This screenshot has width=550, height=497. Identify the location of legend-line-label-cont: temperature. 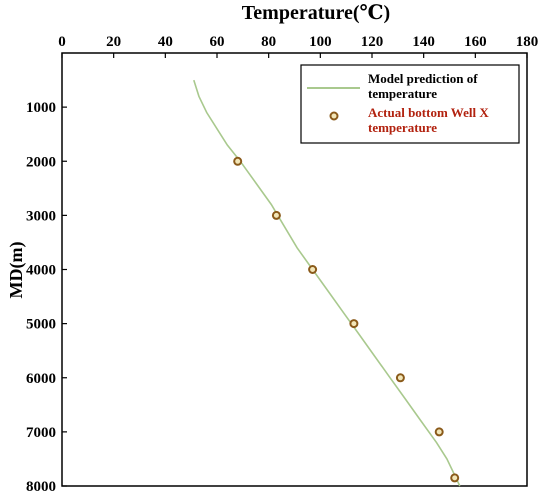
(402, 93).